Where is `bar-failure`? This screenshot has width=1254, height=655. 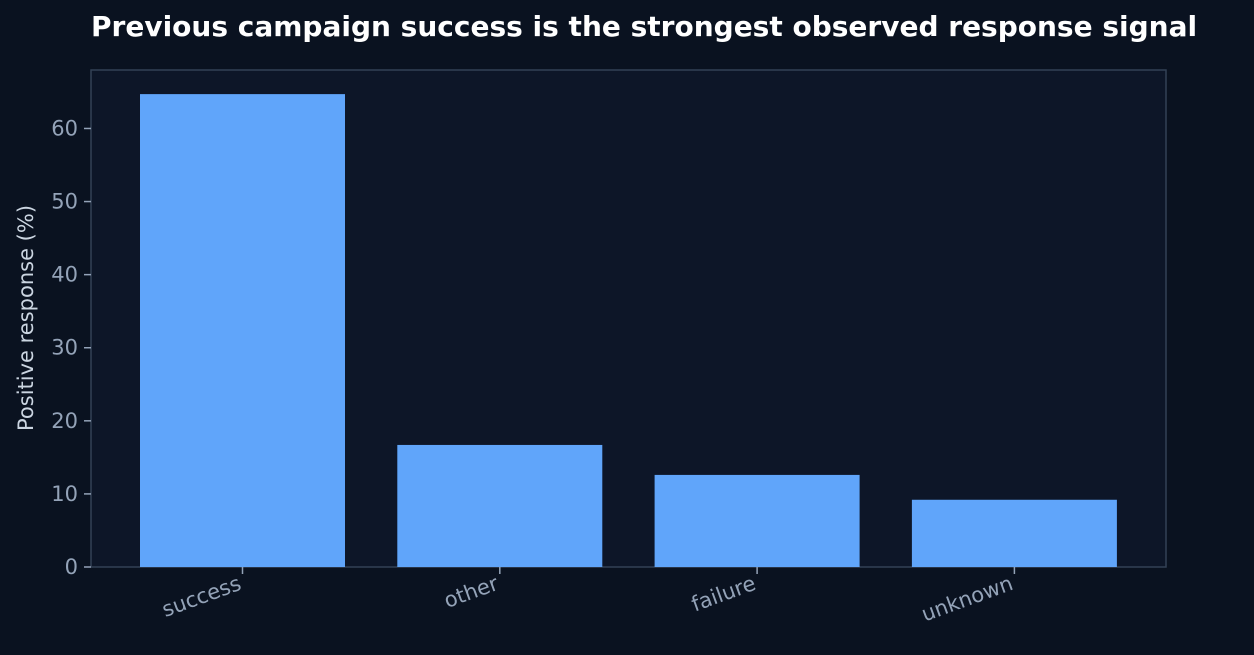
bar-failure is located at coordinates (757, 520).